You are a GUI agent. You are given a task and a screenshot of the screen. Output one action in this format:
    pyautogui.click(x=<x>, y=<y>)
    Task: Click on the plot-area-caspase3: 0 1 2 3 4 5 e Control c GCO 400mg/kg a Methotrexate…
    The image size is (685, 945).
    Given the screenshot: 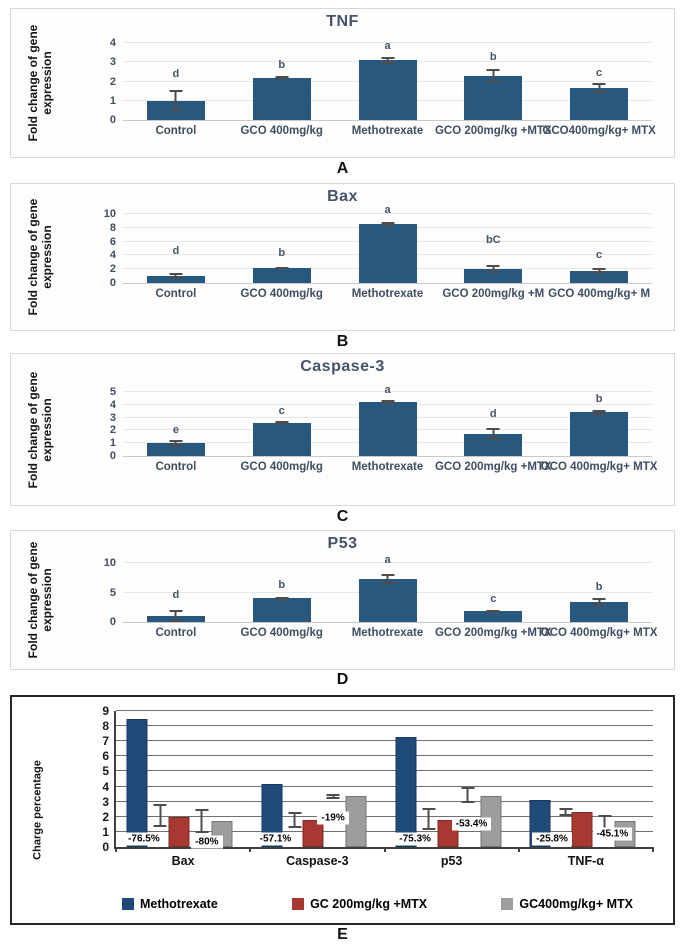 What is the action you would take?
    pyautogui.click(x=384, y=428)
    